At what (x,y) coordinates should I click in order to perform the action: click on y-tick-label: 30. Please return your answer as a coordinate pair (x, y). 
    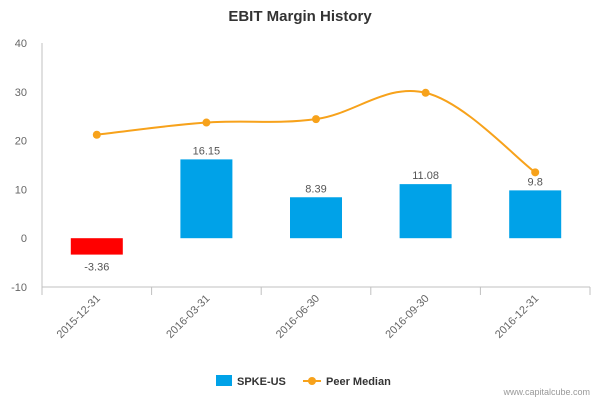
    Looking at the image, I should click on (21, 93).